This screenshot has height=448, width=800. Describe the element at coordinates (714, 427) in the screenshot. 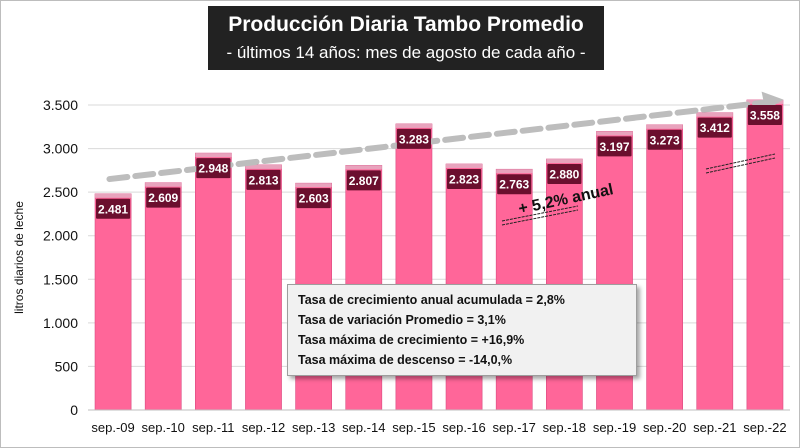

I see `x-tick-label: sep.-21` at that location.